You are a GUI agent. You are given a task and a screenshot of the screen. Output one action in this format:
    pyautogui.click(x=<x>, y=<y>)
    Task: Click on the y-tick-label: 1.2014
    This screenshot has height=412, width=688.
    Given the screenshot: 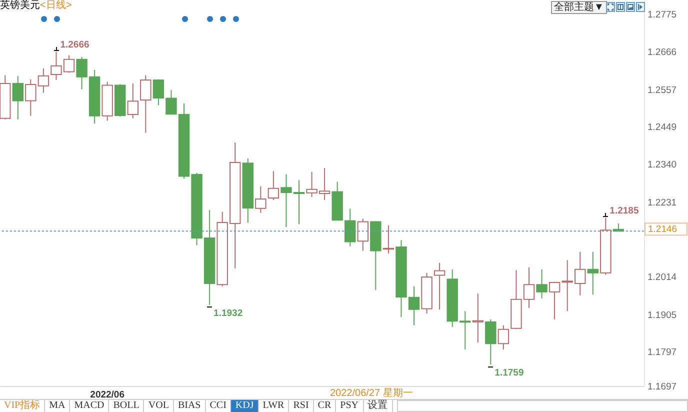 What is the action you would take?
    pyautogui.click(x=662, y=278)
    